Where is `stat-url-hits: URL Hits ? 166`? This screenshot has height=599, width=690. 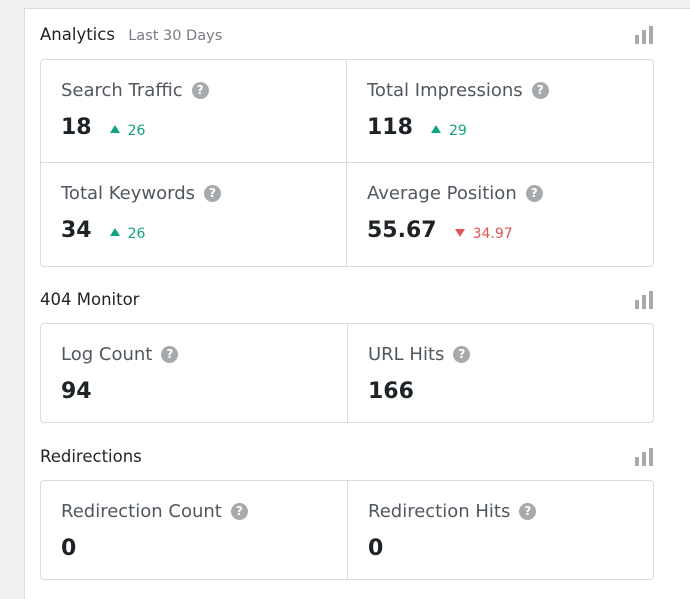
stat-url-hits: URL Hits ? 166 is located at coordinates (500, 373).